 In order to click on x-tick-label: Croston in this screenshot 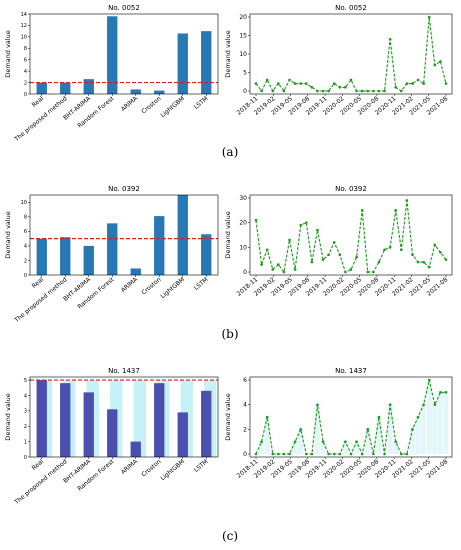, I will do `click(151, 286)`.